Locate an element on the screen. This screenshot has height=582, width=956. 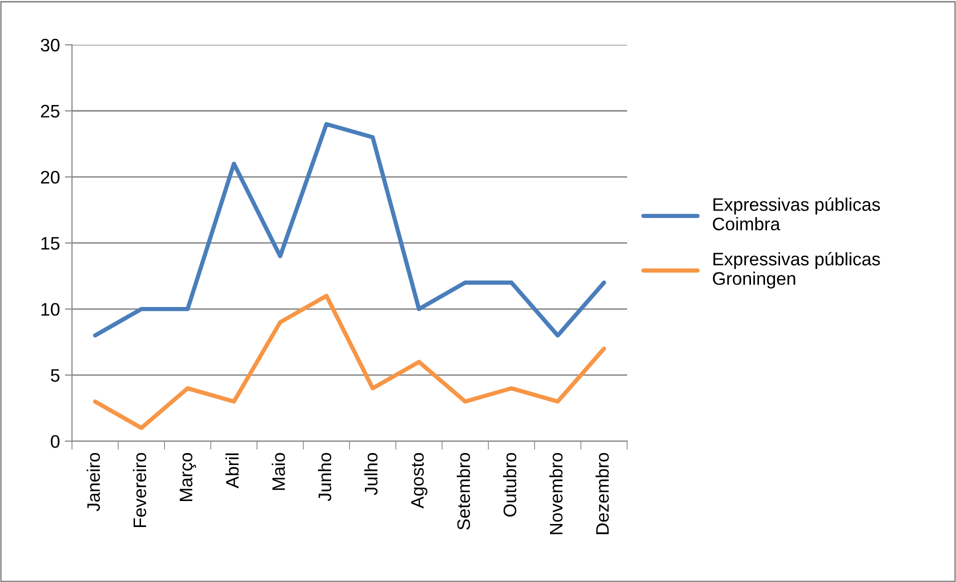
x-tick-label: Janeiro is located at coordinates (93, 482).